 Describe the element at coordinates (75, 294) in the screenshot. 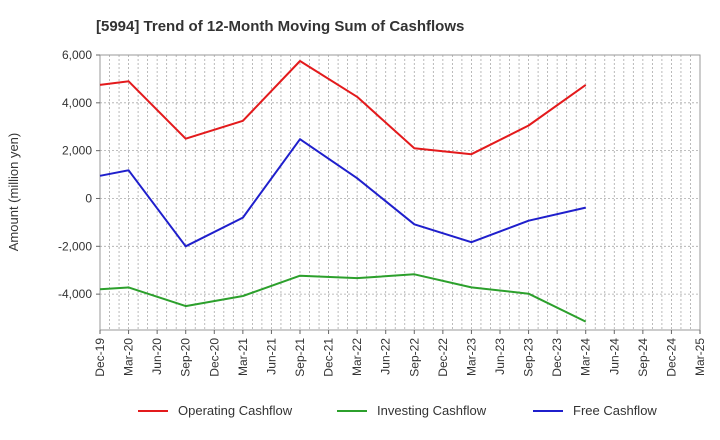

I see `y-tick-label: -4,000` at that location.